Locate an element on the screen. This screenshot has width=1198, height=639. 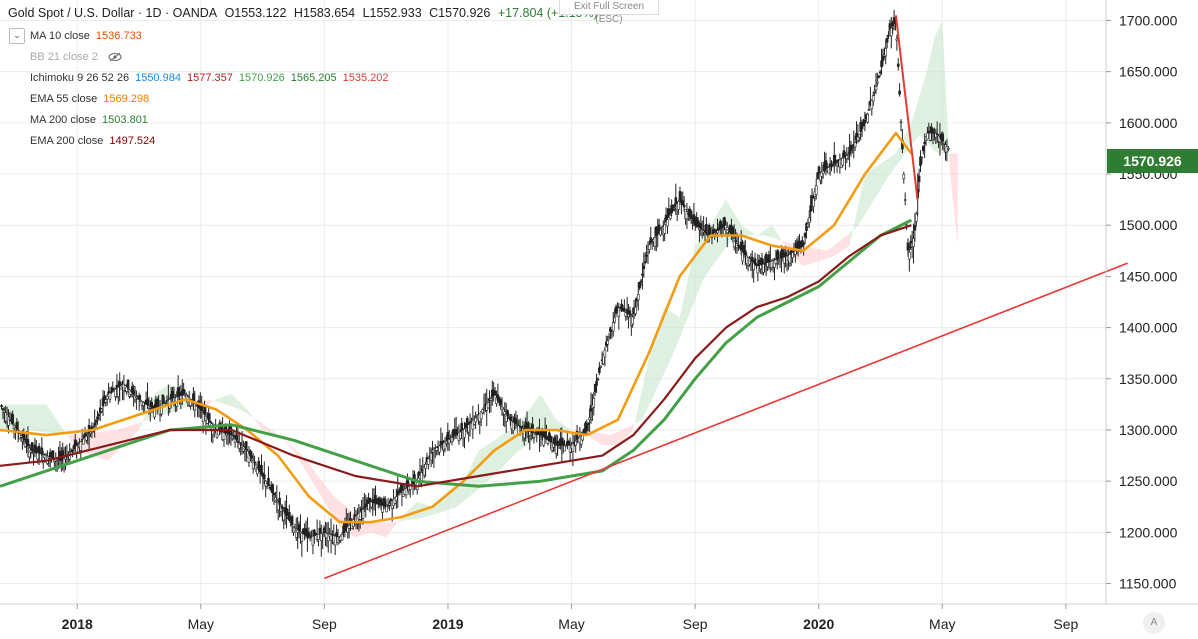
x-tick-label: May is located at coordinates (942, 624).